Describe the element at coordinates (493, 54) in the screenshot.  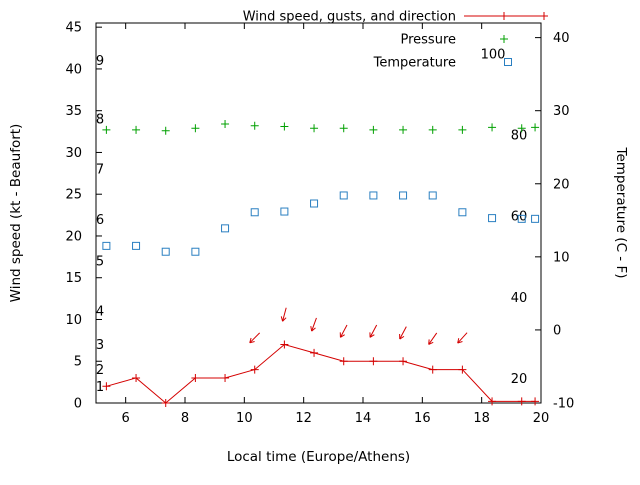
I see `fahrenheit-label: 100` at that location.